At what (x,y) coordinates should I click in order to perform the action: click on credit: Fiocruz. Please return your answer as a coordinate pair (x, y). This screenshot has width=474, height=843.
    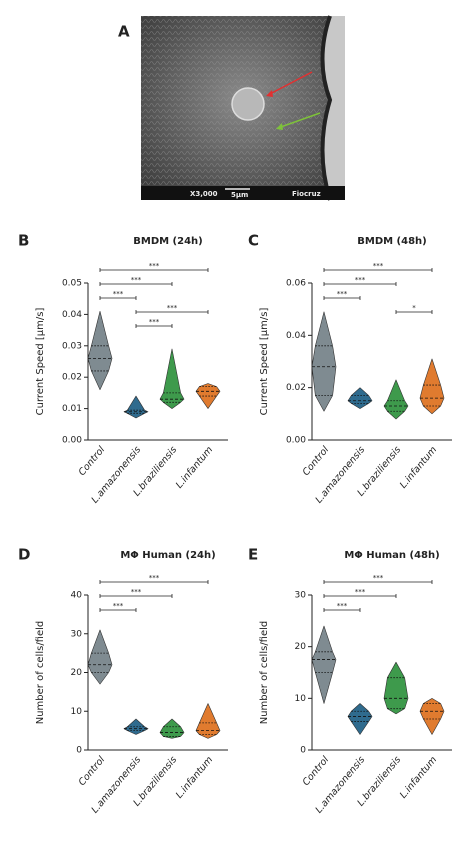
    Looking at the image, I should click on (306, 194).